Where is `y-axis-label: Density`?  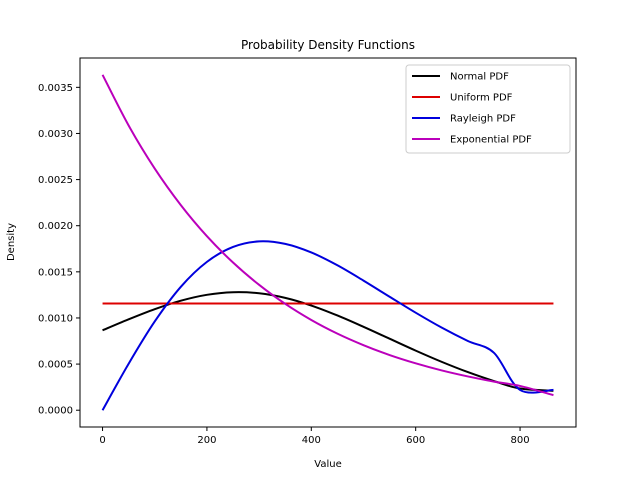 y-axis-label: Density is located at coordinates (11, 242).